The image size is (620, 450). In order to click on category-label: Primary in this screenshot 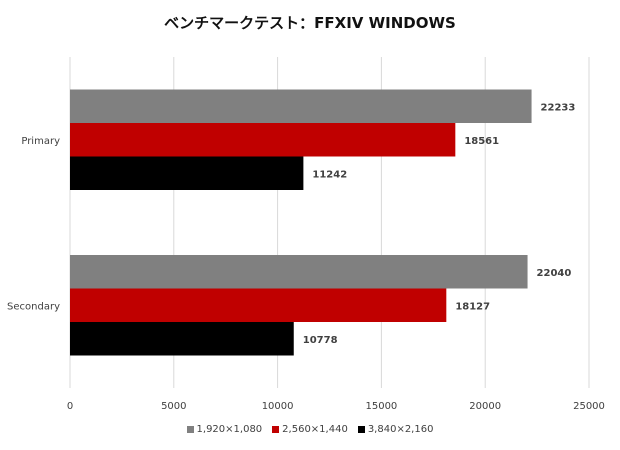, I will do `click(40, 141)`.